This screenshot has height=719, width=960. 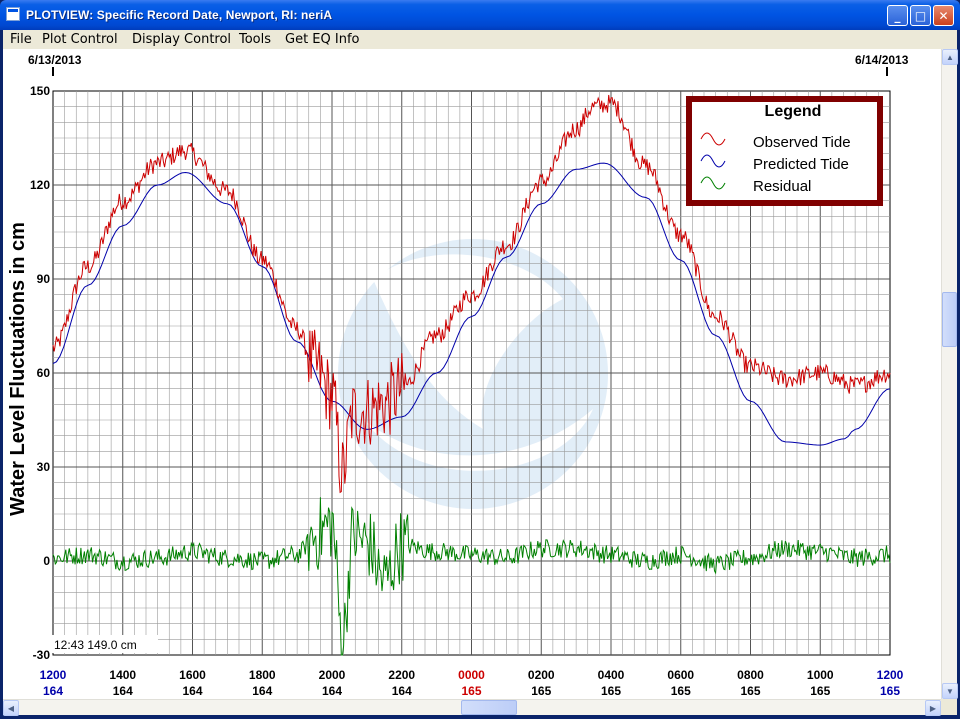 I want to click on scroll-up-button: ▲, so click(x=950, y=57).